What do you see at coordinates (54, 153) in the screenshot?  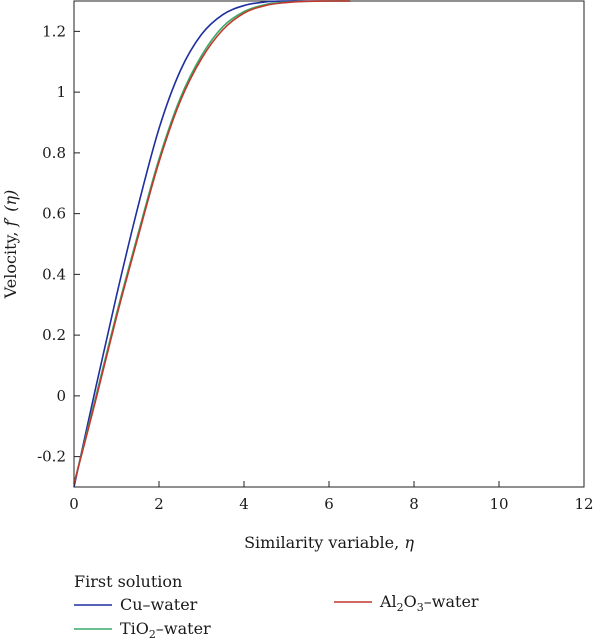 I see `y-tick-label: 0.8` at bounding box center [54, 153].